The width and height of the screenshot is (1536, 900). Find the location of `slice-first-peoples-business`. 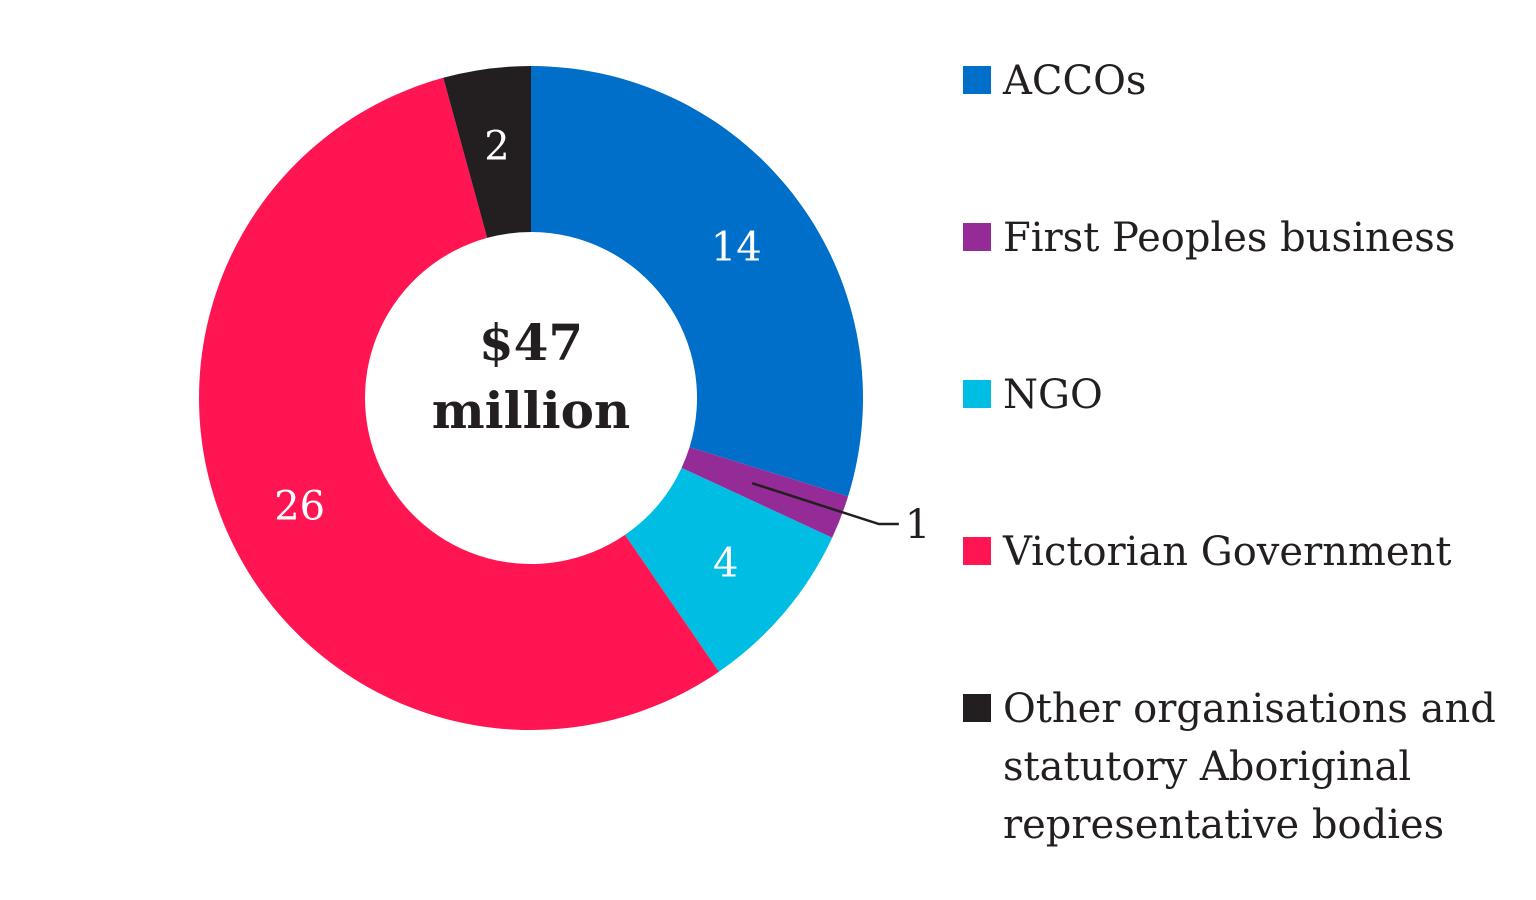

slice-first-peoples-business is located at coordinates (765, 492).